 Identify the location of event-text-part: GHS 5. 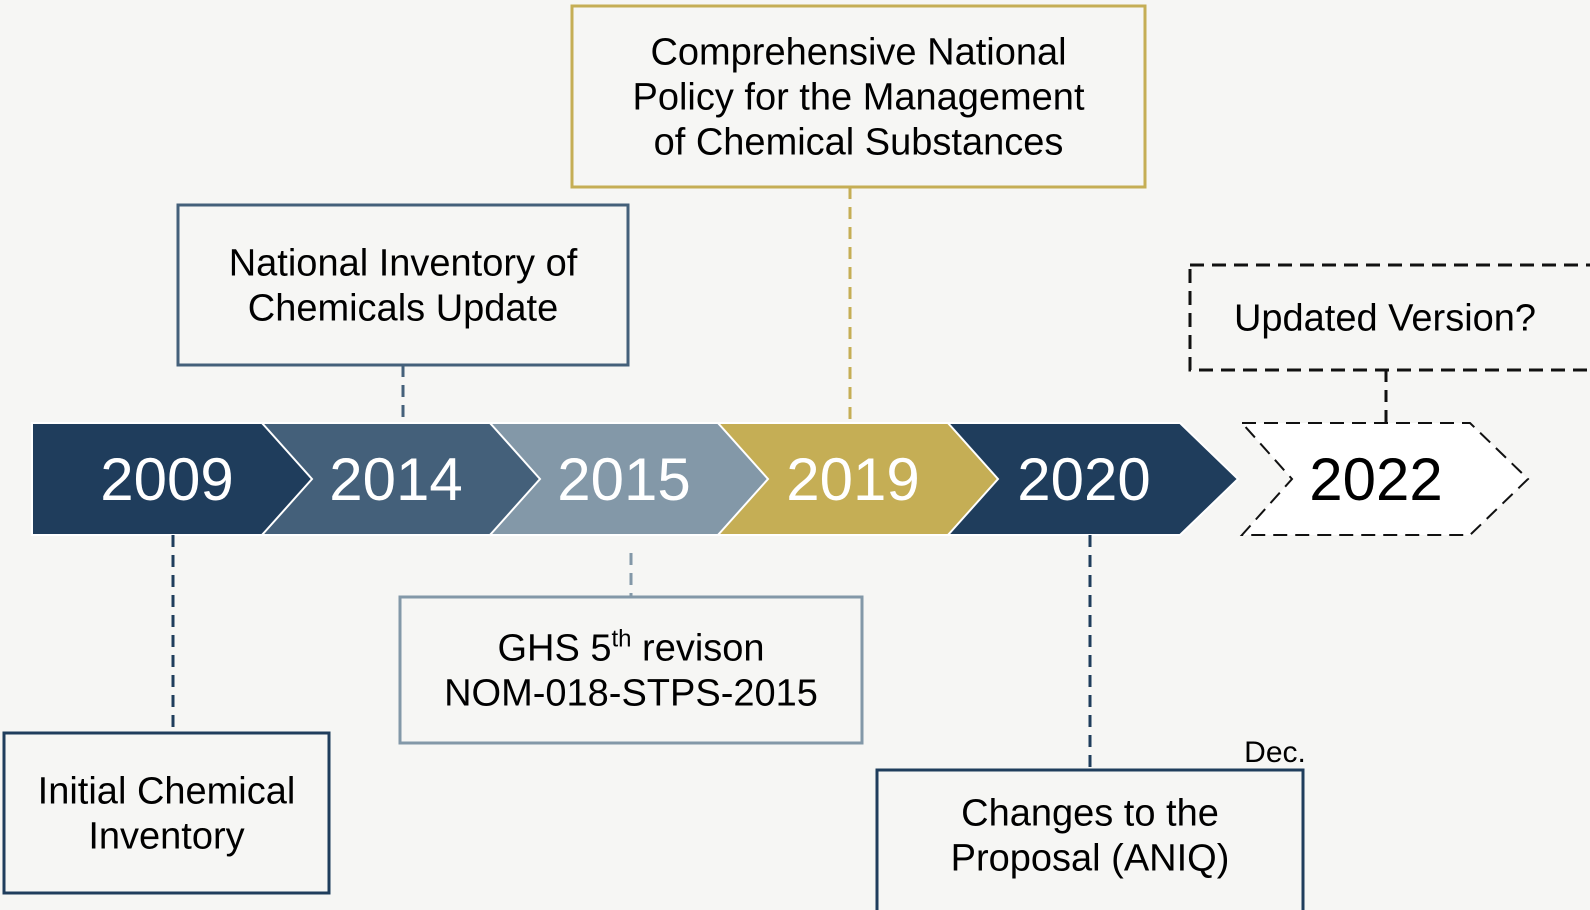
(554, 649).